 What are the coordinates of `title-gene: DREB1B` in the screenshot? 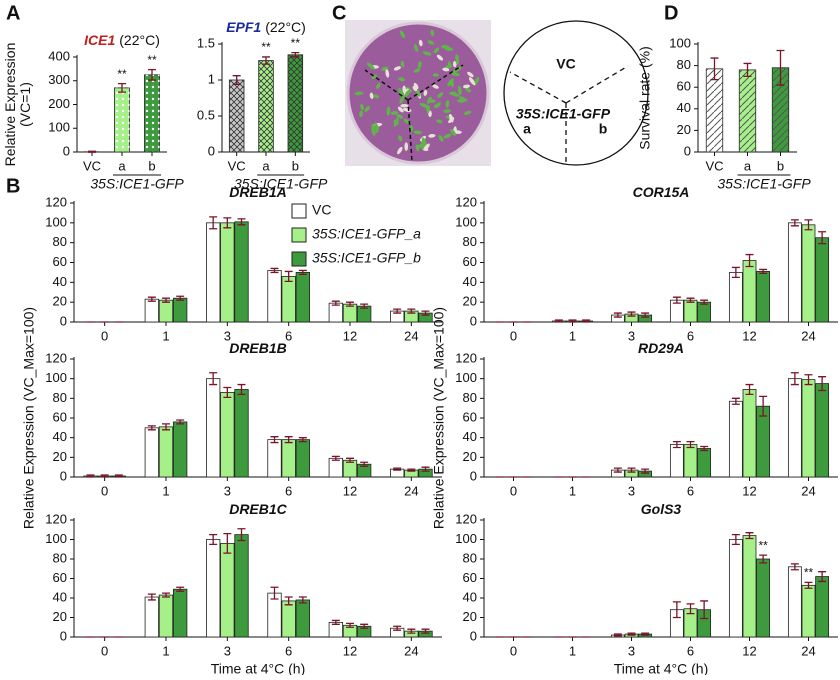 It's located at (258, 348).